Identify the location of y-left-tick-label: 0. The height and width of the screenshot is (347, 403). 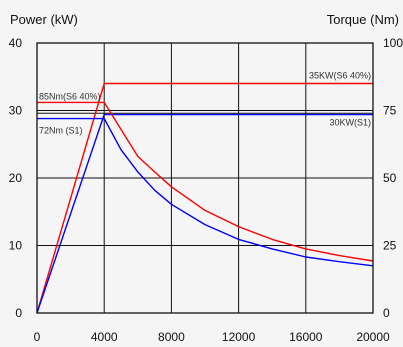
(18, 313).